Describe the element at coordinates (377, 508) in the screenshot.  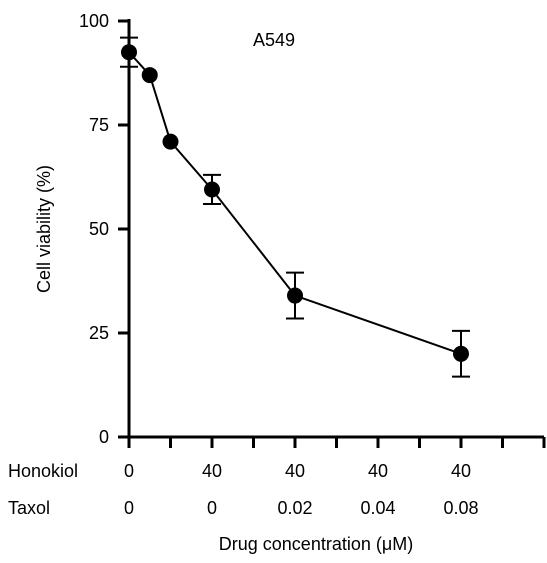
I see `x-tick-label: 0.04` at that location.